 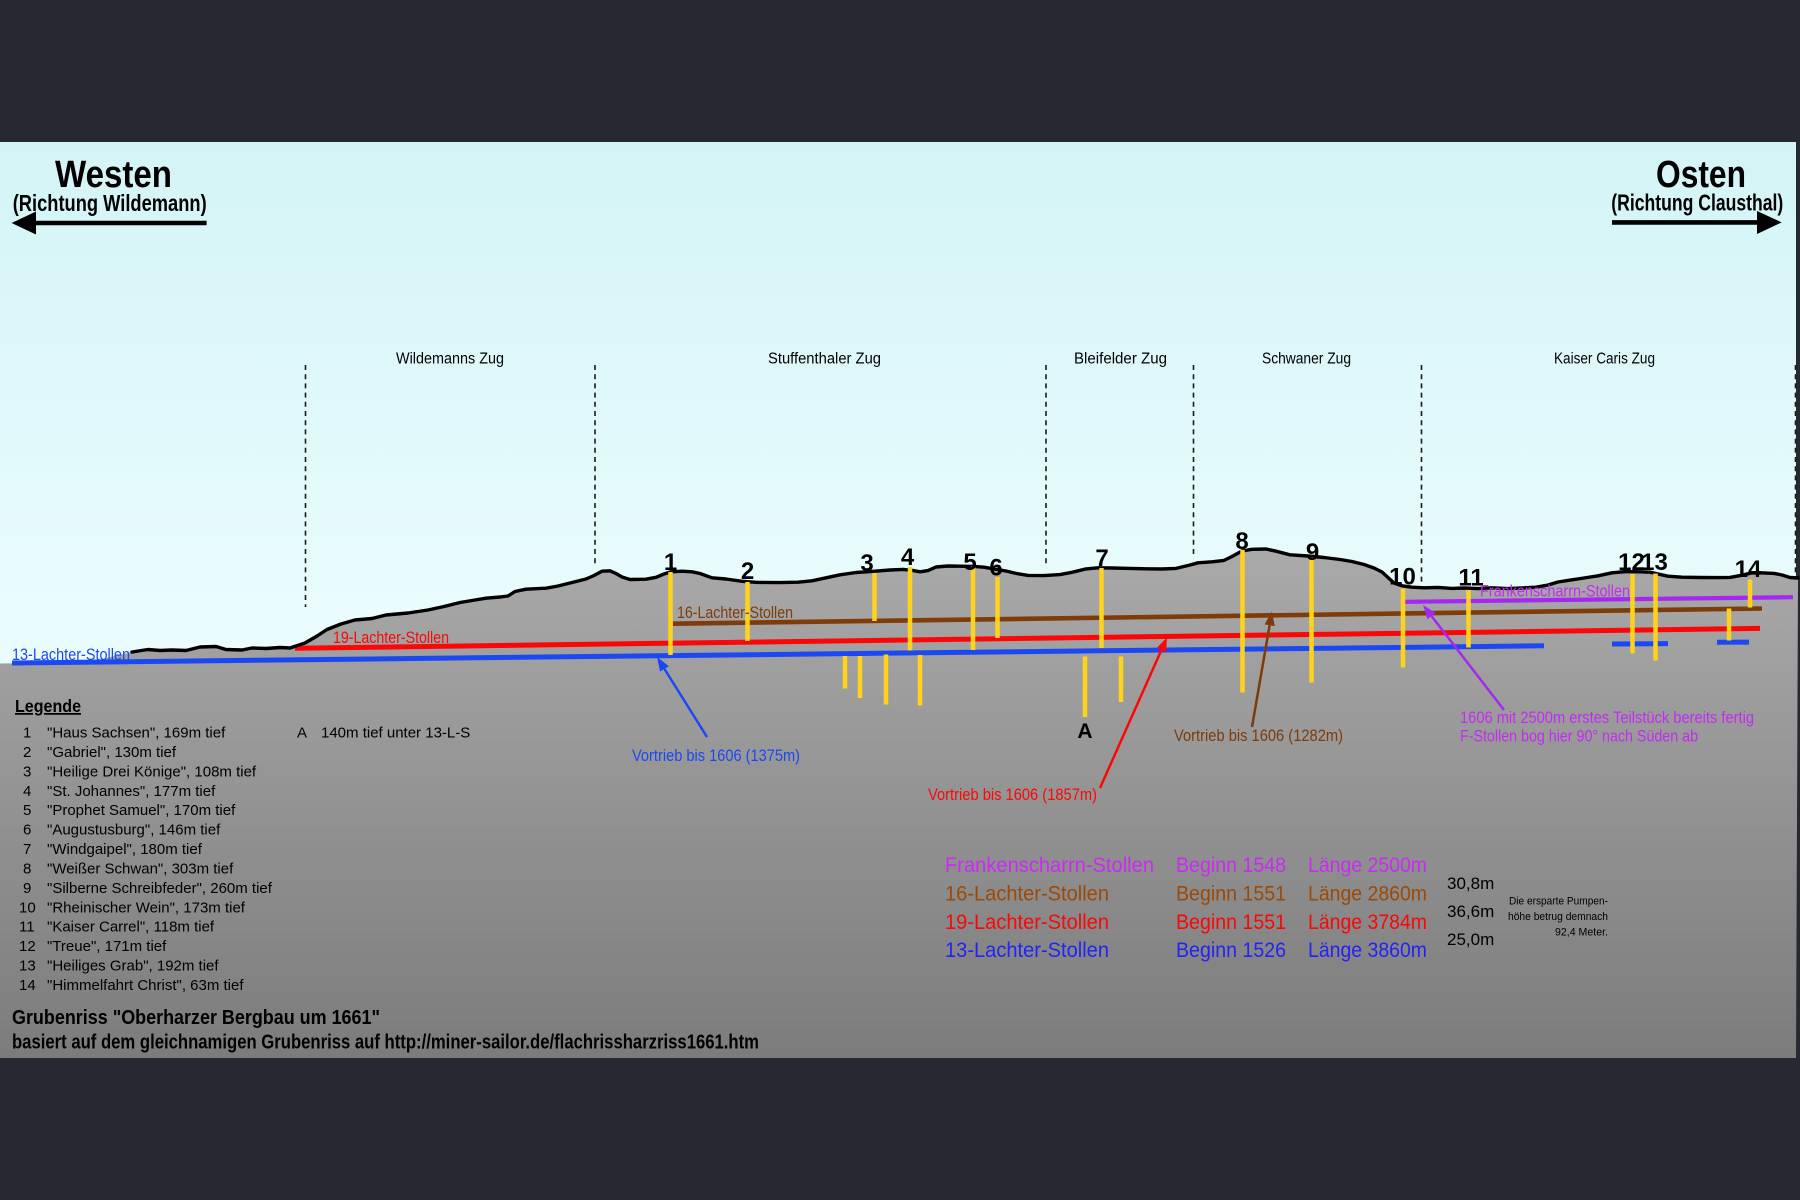 What do you see at coordinates (133, 966) in the screenshot?
I see `svg-text: "Heiliges Grab", 192m tief` at bounding box center [133, 966].